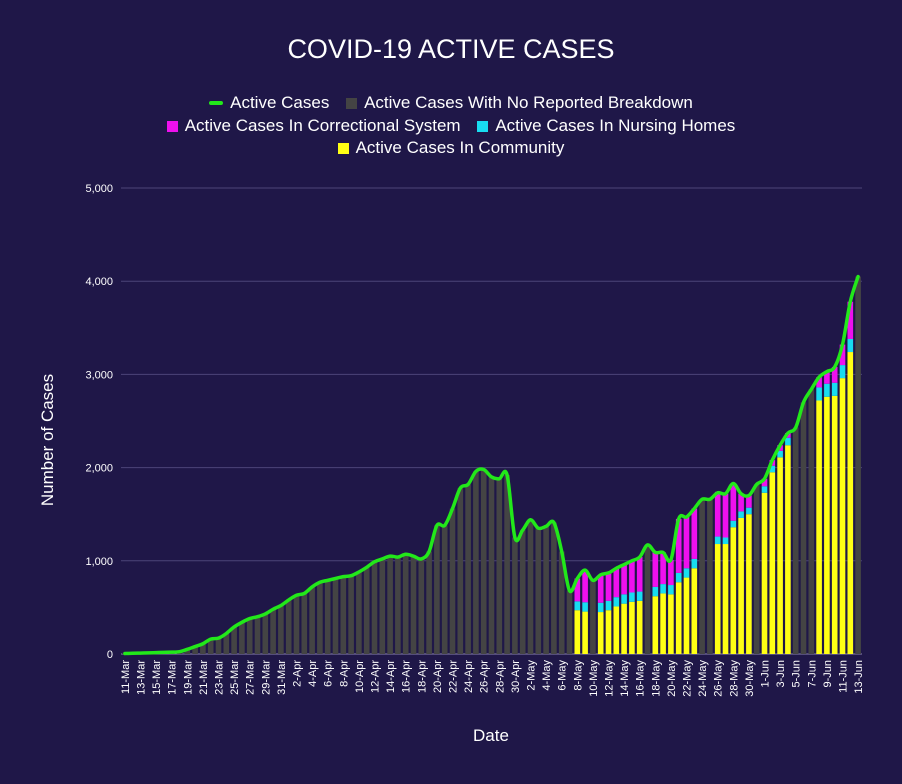  I want to click on y-tick-label: 3,000, so click(99, 375).